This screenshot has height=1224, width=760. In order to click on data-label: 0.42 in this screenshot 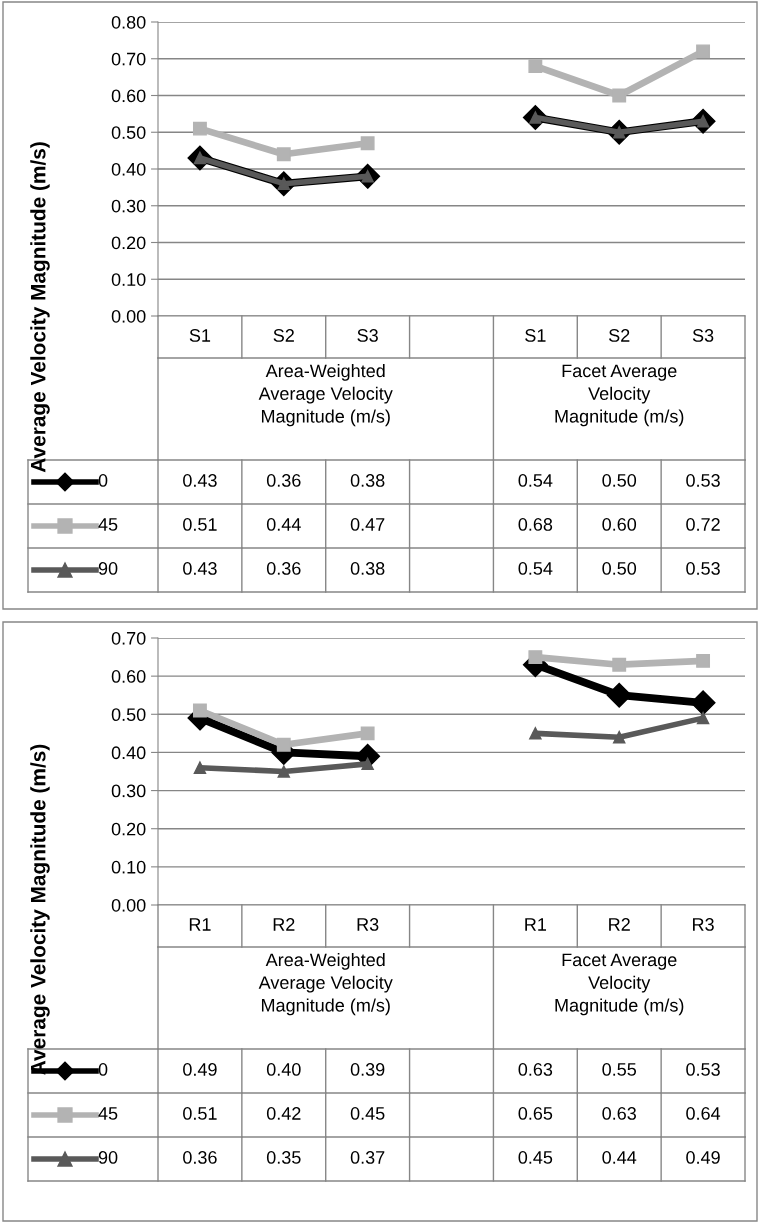, I will do `click(283, 1113)`.